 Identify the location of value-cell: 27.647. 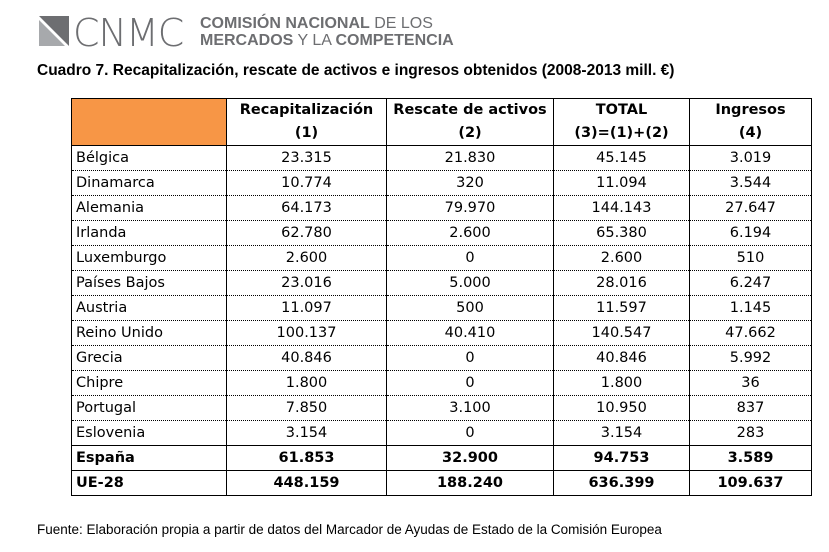
(750, 208).